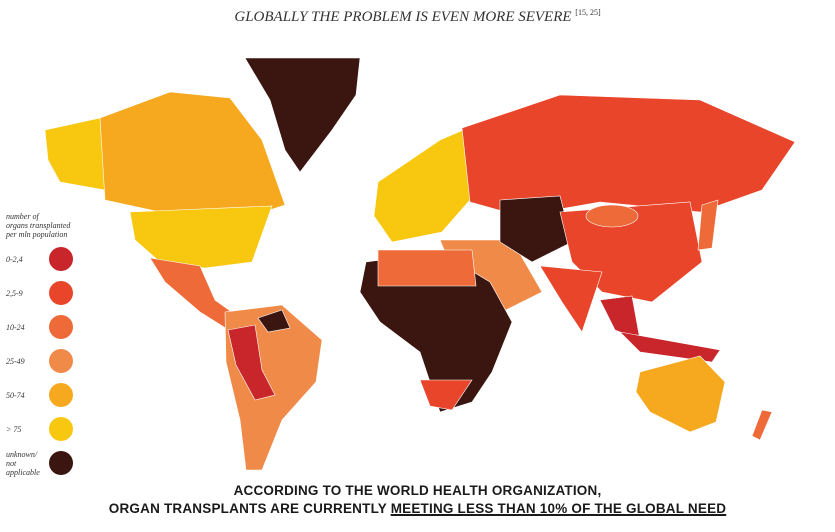 The width and height of the screenshot is (835, 532). I want to click on guianas, so click(274, 321).